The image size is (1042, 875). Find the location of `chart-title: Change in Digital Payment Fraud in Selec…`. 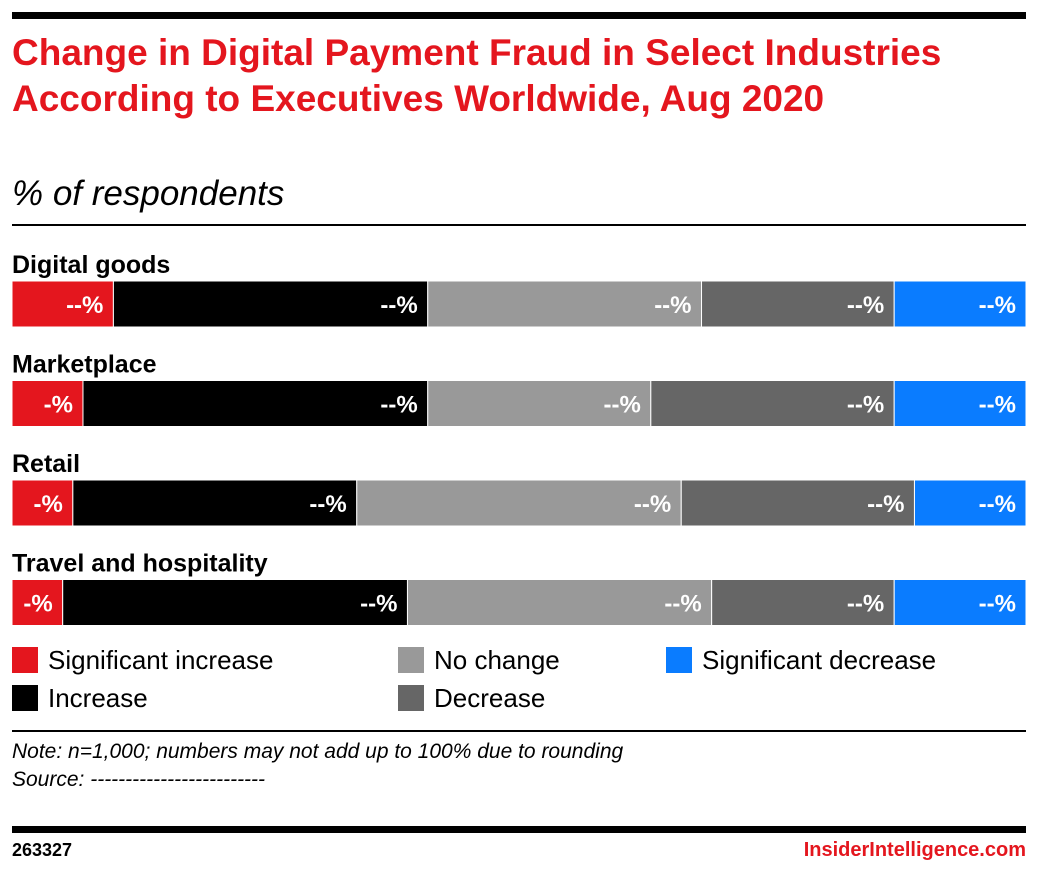

chart-title: Change in Digital Payment Fraud in Selec… is located at coordinates (477, 75).